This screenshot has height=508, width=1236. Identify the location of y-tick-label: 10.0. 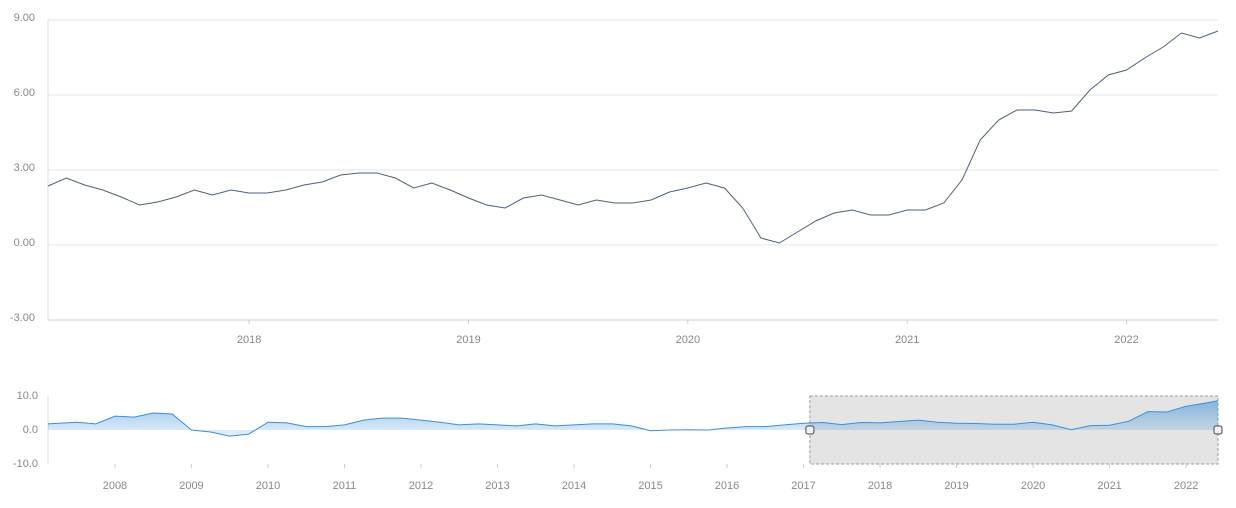
(27, 396).